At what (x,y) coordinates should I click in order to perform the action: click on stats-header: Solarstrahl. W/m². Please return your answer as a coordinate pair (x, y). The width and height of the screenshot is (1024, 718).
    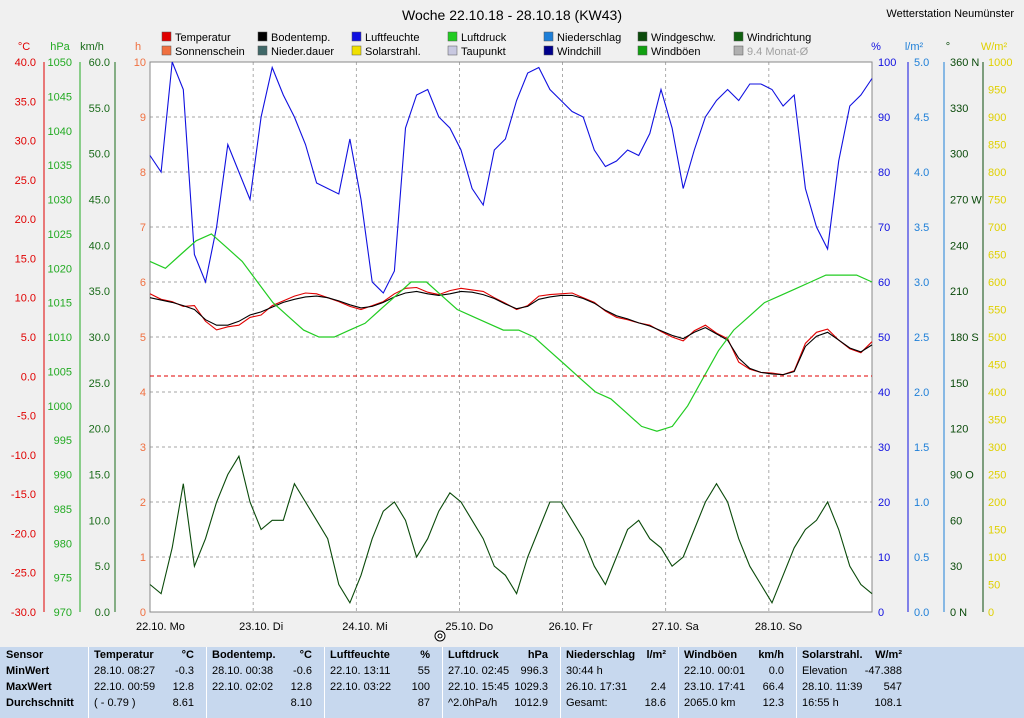
    Looking at the image, I should click on (854, 655).